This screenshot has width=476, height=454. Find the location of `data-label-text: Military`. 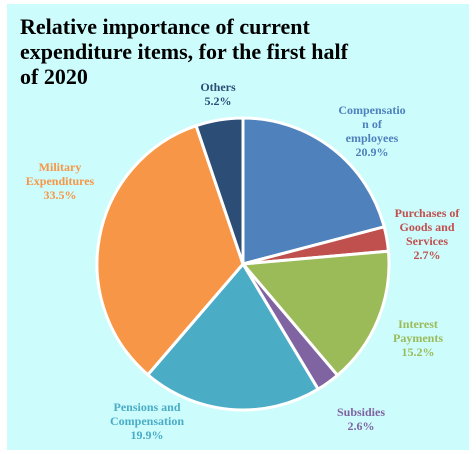

data-label-text: Military is located at coordinates (60, 167).